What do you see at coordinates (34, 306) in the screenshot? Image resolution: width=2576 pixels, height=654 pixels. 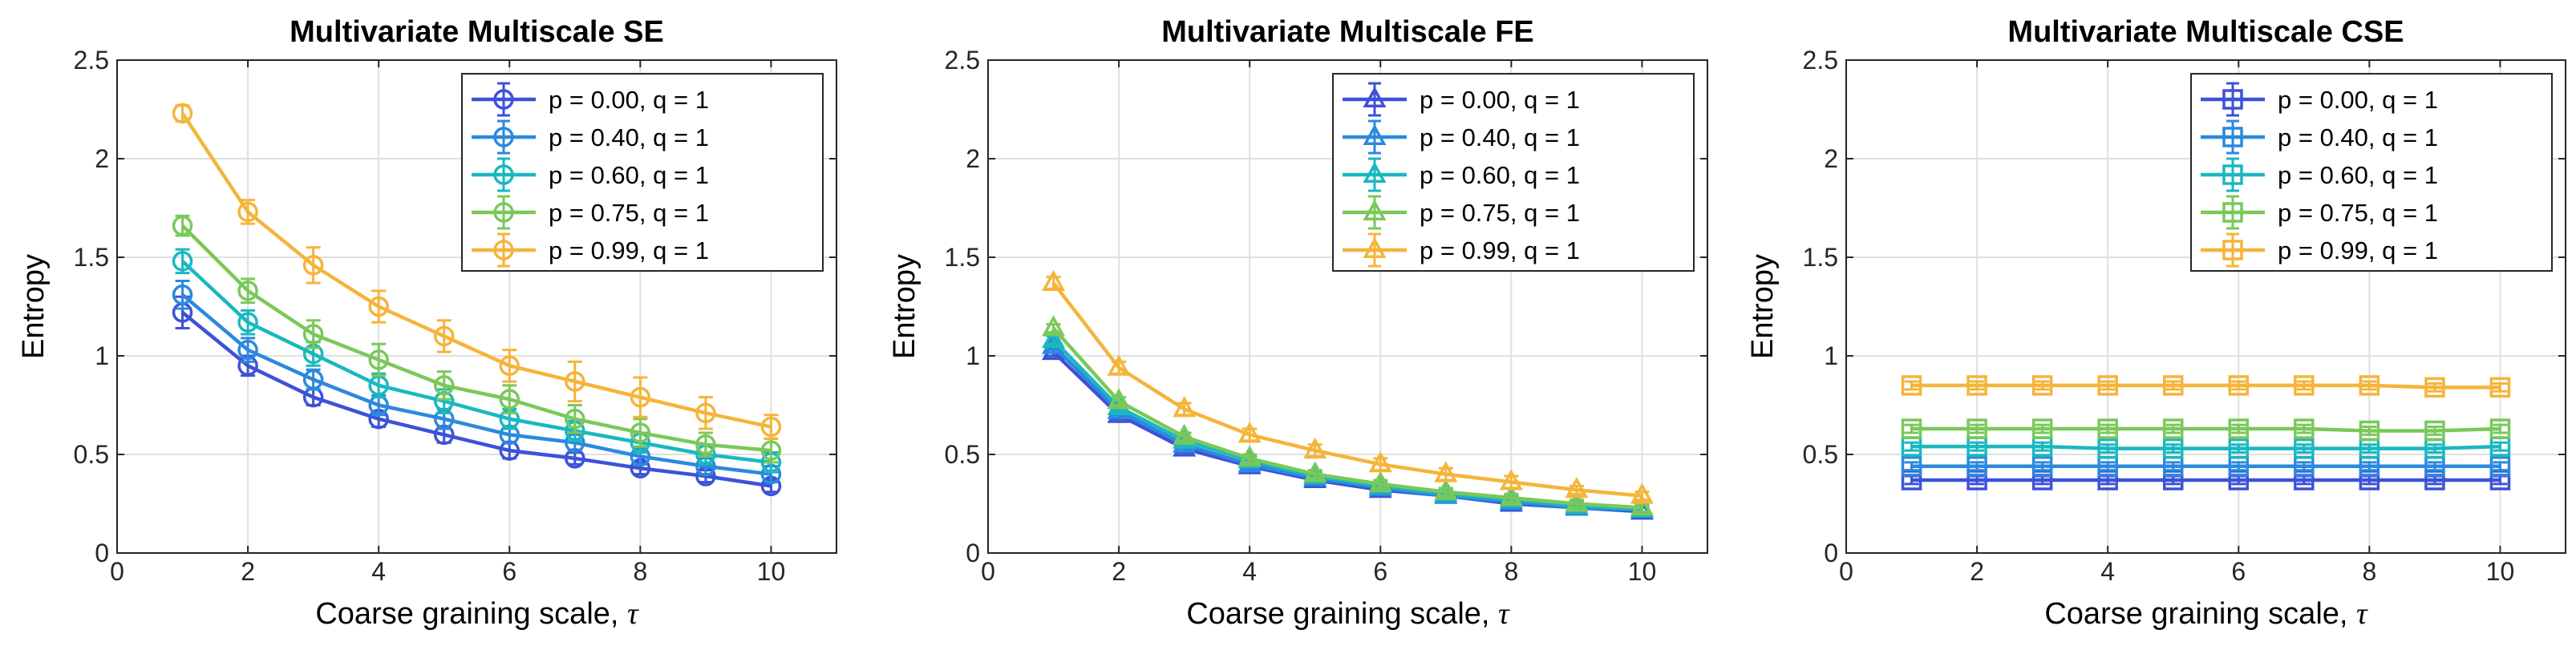 I see `y-axis-label: Entropy` at bounding box center [34, 306].